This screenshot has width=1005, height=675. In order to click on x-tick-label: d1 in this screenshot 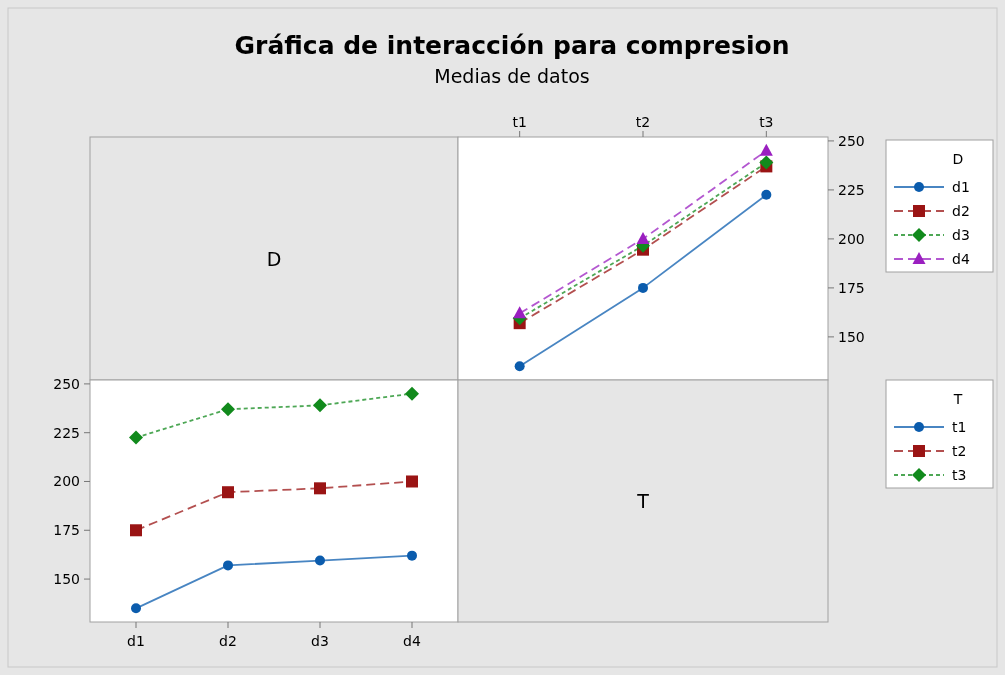, I will do `click(136, 641)`.